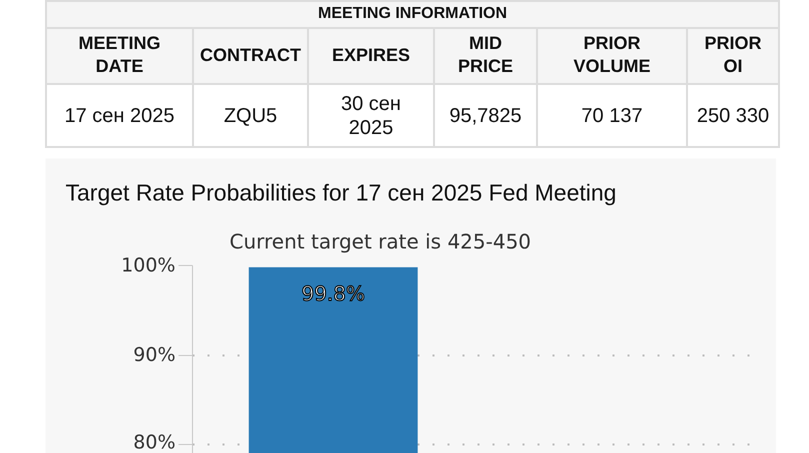  Describe the element at coordinates (485, 55) in the screenshot. I see `category-label: MID PRICE` at that location.